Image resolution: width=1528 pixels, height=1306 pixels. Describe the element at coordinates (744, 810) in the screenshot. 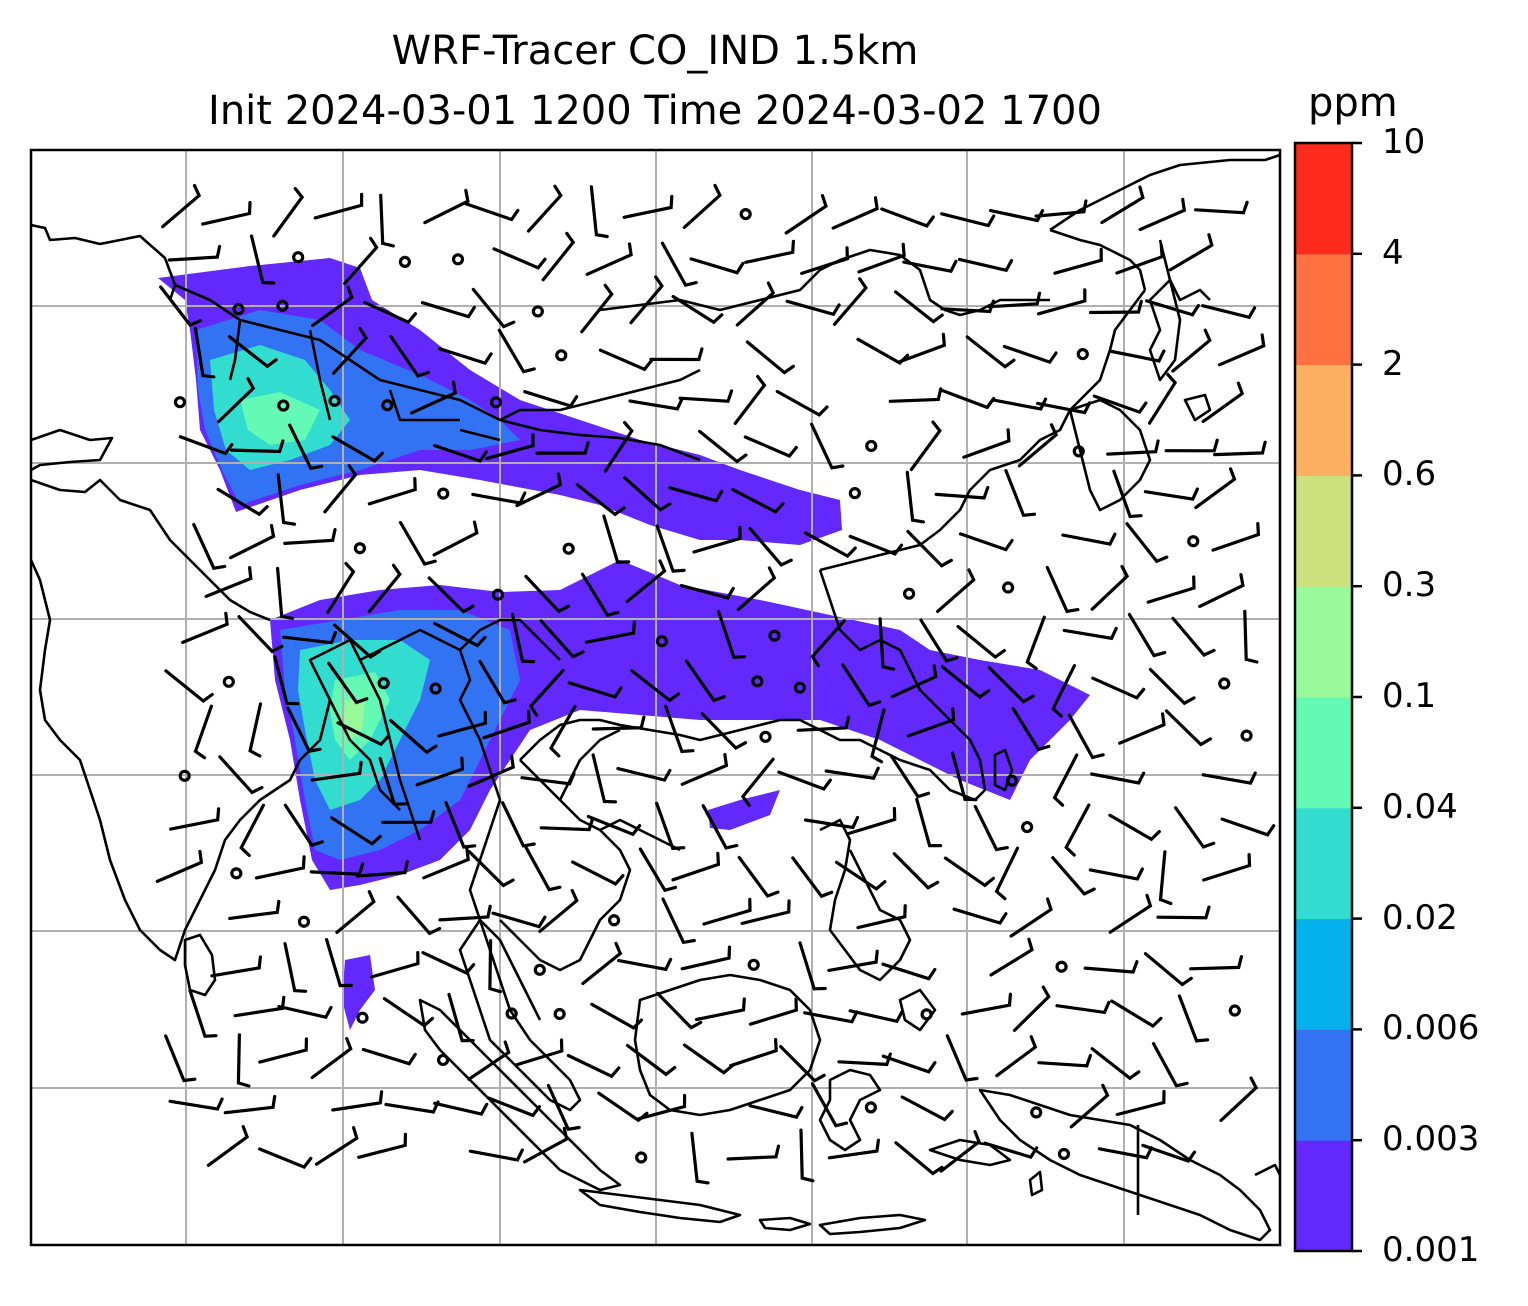

I see `plume-central-patch` at that location.